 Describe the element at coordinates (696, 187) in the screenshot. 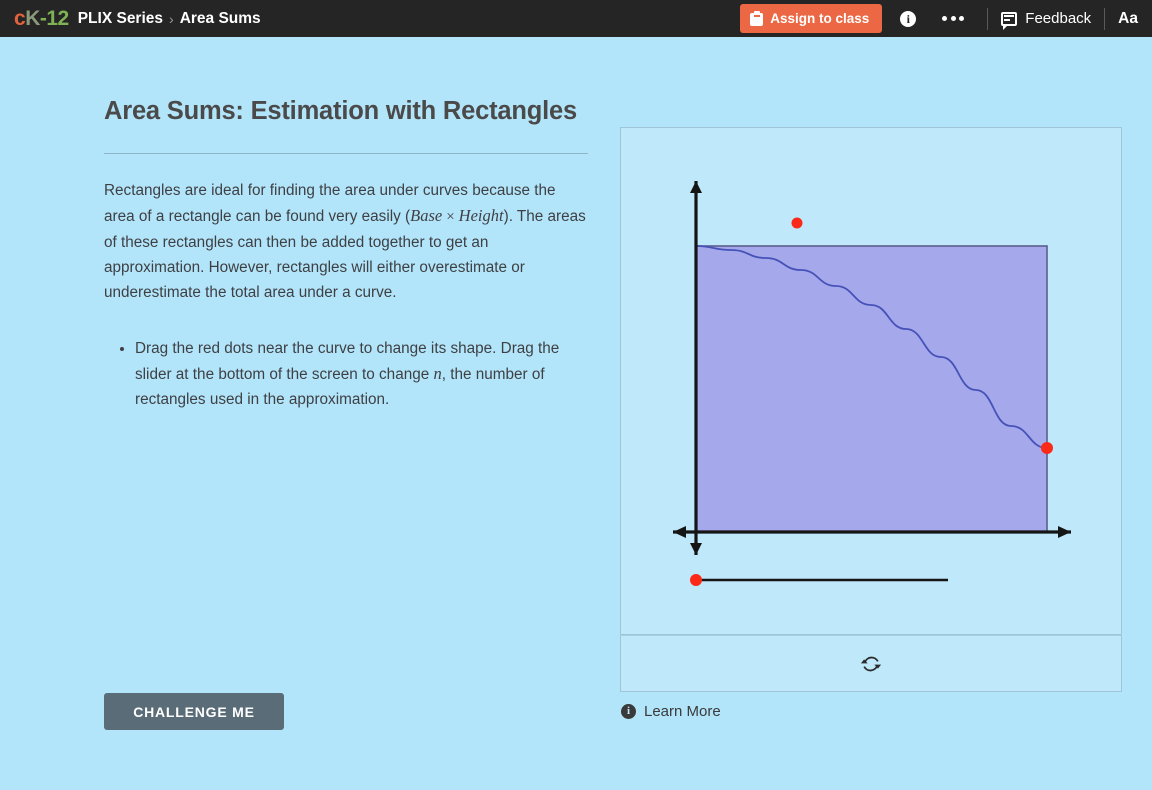

I see `y-axis-arrow-up-icon` at that location.